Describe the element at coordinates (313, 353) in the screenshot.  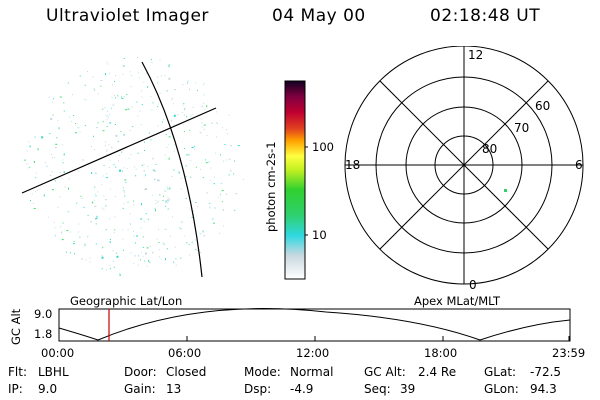
I see `time-tick-1200: 12:00` at that location.